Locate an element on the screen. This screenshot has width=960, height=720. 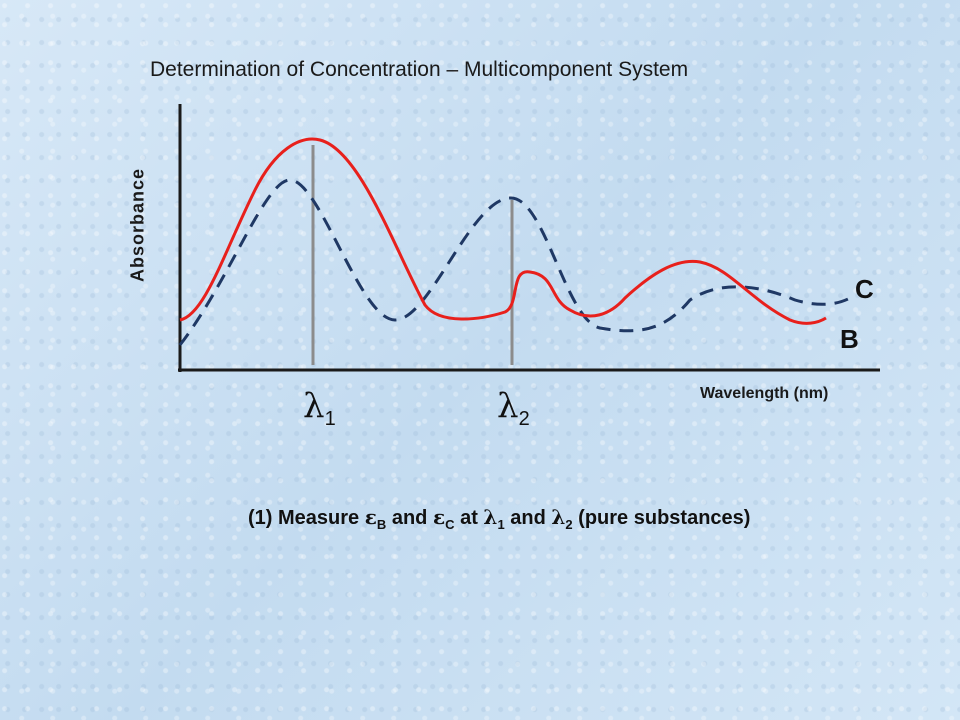
note-lambda1-sub: 1 is located at coordinates (501, 524).